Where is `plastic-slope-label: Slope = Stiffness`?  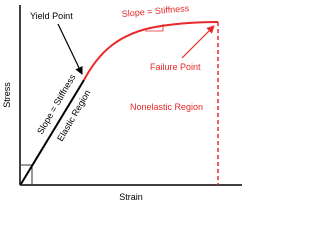 plastic-slope-label: Slope = Stiffness is located at coordinates (155, 11).